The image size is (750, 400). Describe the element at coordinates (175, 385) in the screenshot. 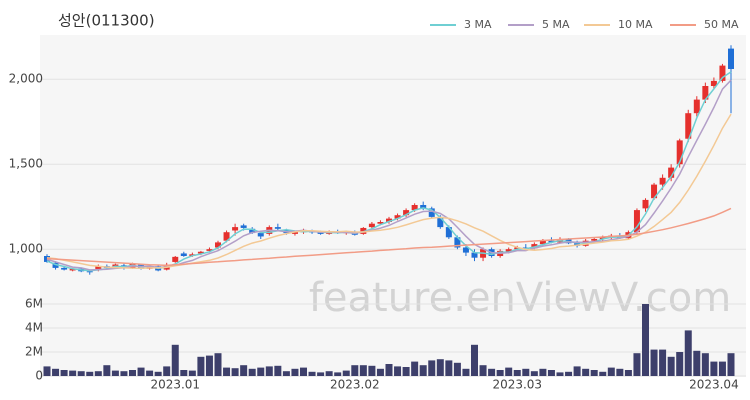

I see `x-tick-label: 2023.01` at that location.